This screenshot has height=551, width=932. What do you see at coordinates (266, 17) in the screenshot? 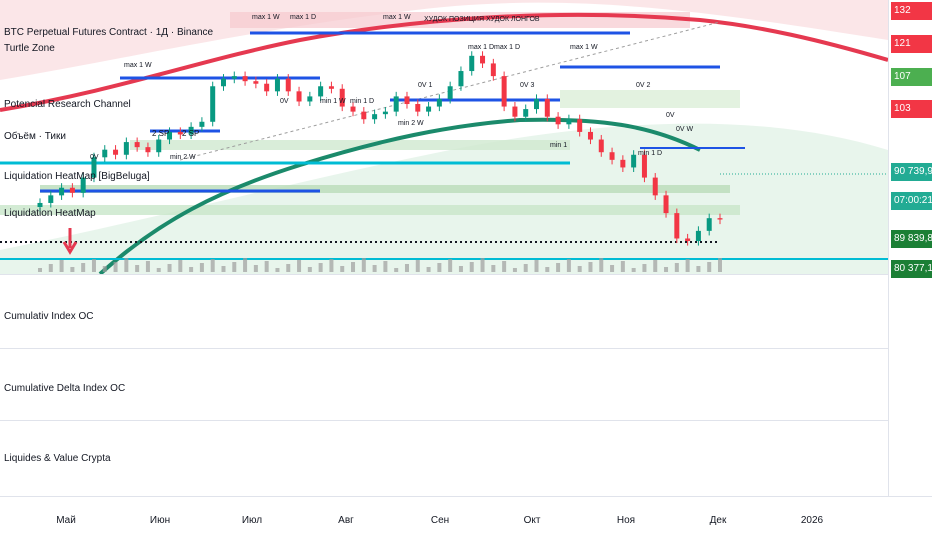
I see `chart-annotation: max 1 W` at bounding box center [266, 17].